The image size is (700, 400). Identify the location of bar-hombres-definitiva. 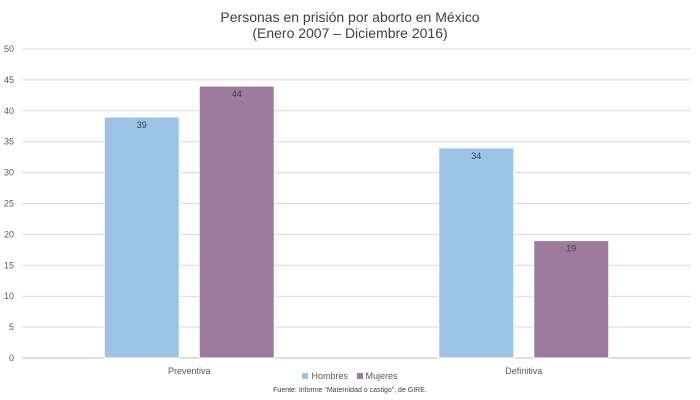
(476, 253).